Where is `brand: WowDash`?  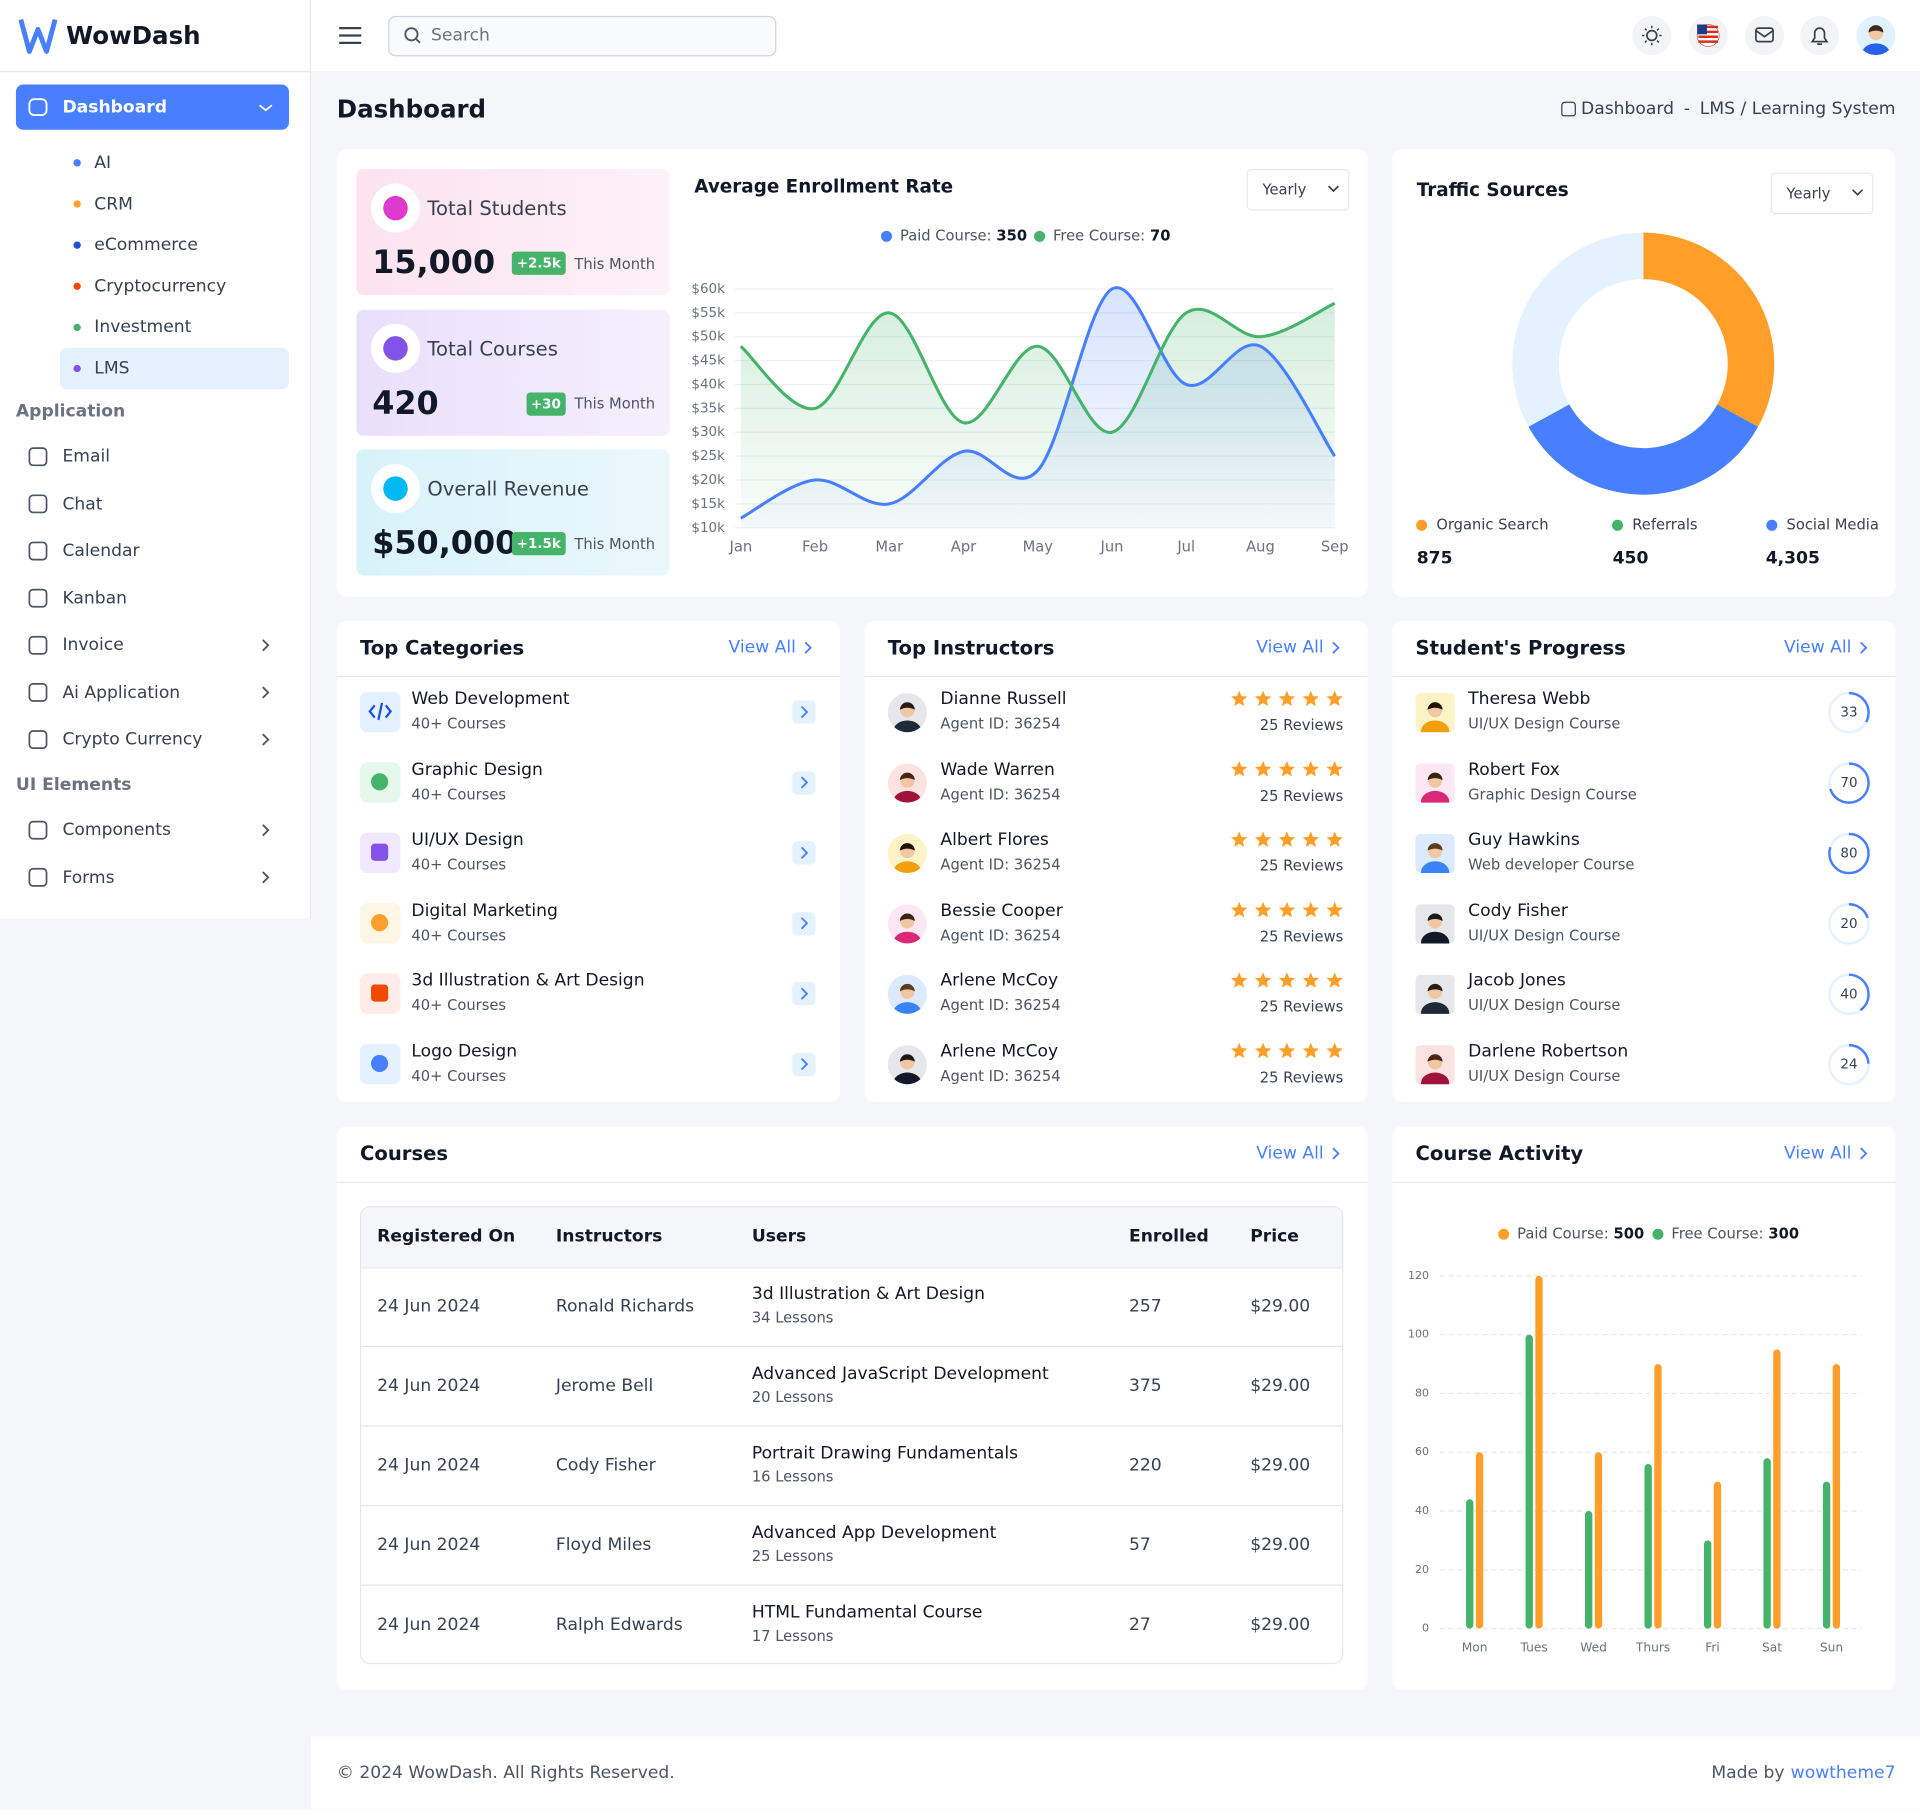
brand: WowDash is located at coordinates (133, 35).